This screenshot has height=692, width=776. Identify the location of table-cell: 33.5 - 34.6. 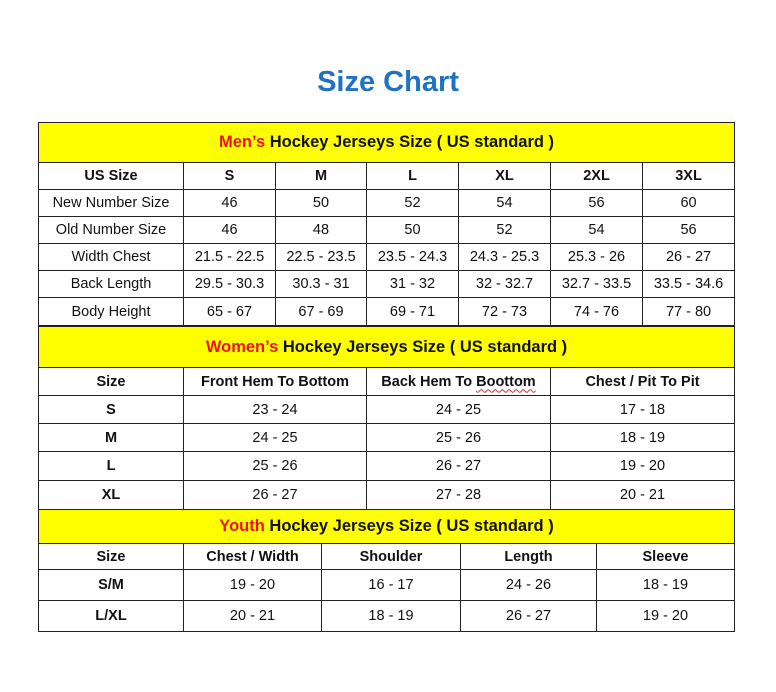
(688, 284).